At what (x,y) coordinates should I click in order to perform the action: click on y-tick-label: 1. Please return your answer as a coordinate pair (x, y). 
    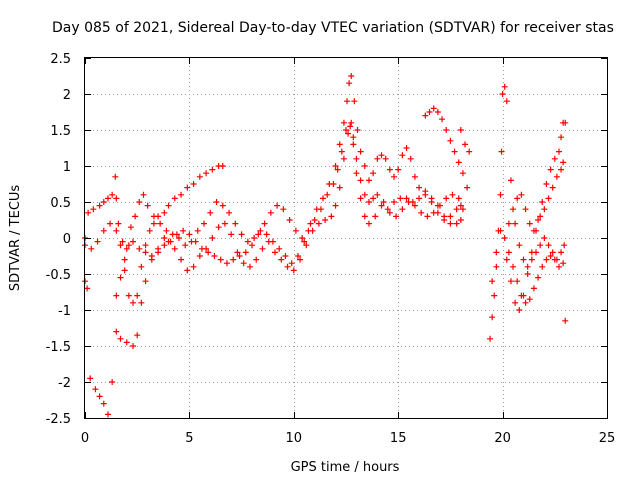
    Looking at the image, I should click on (67, 167).